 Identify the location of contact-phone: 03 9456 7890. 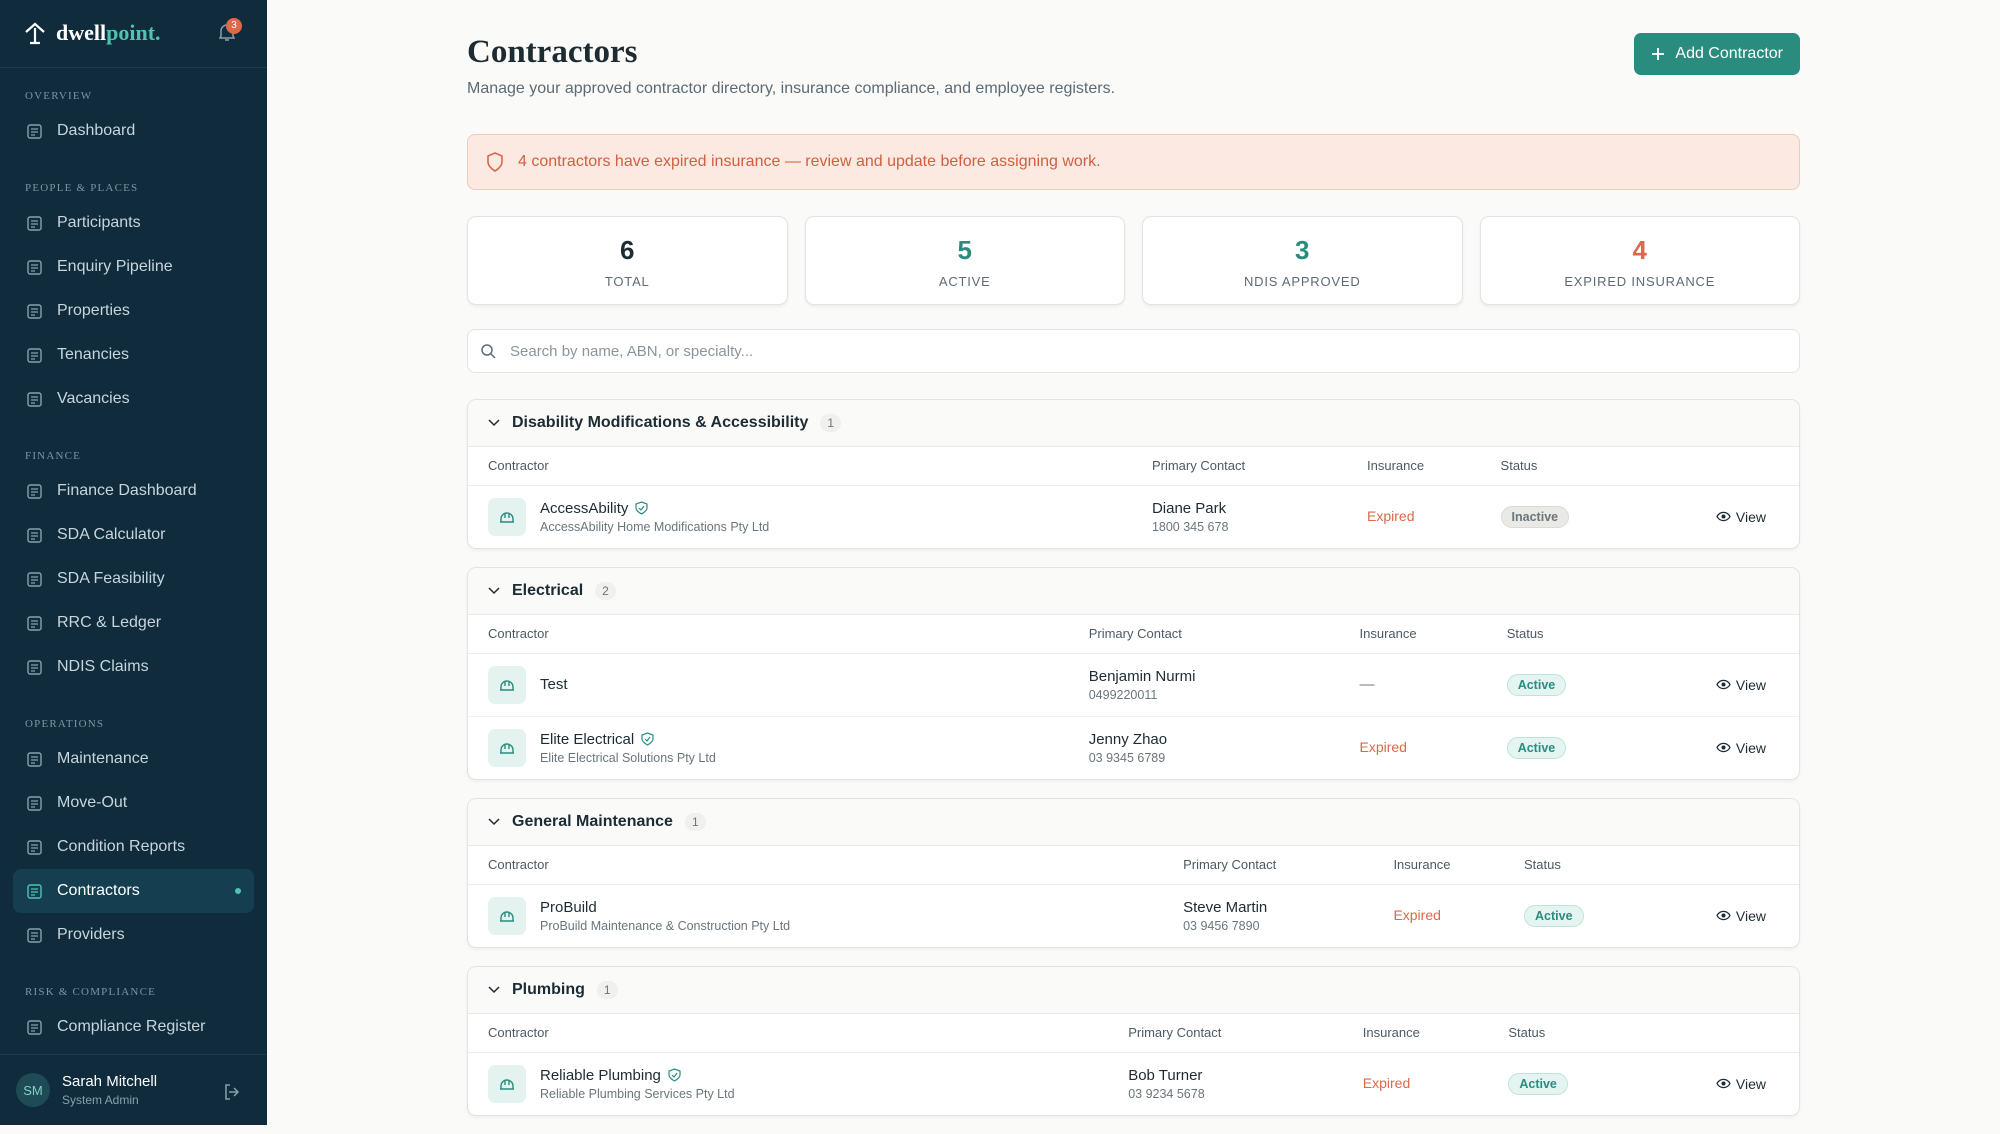
(1221, 925).